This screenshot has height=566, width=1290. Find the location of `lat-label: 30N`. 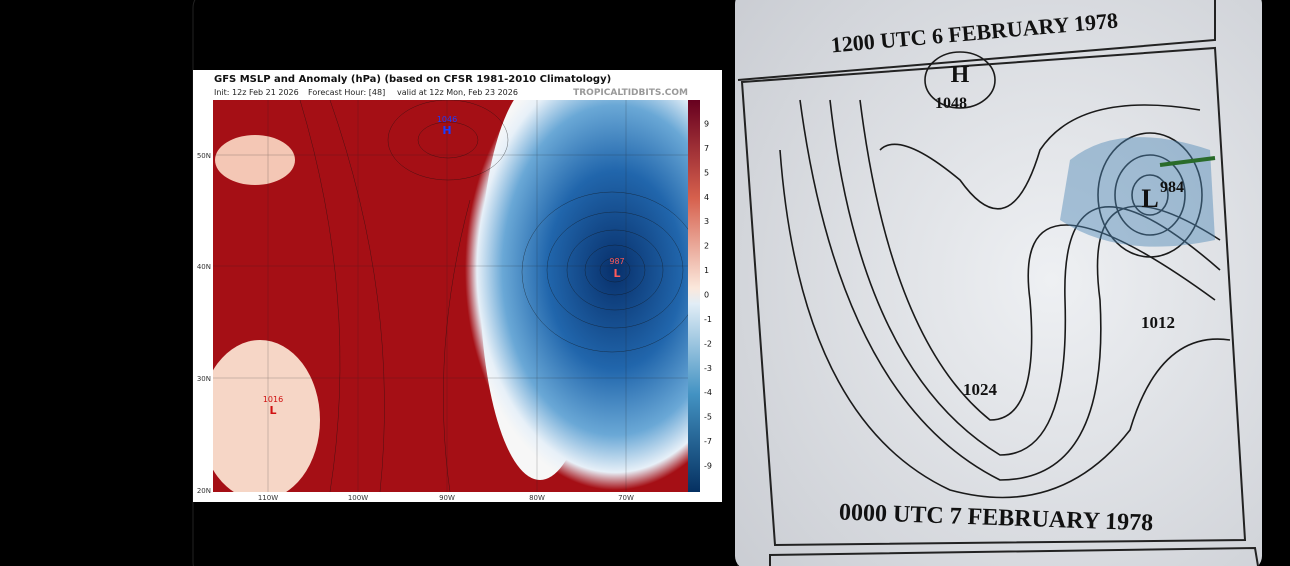

lat-label: 30N is located at coordinates (204, 379).